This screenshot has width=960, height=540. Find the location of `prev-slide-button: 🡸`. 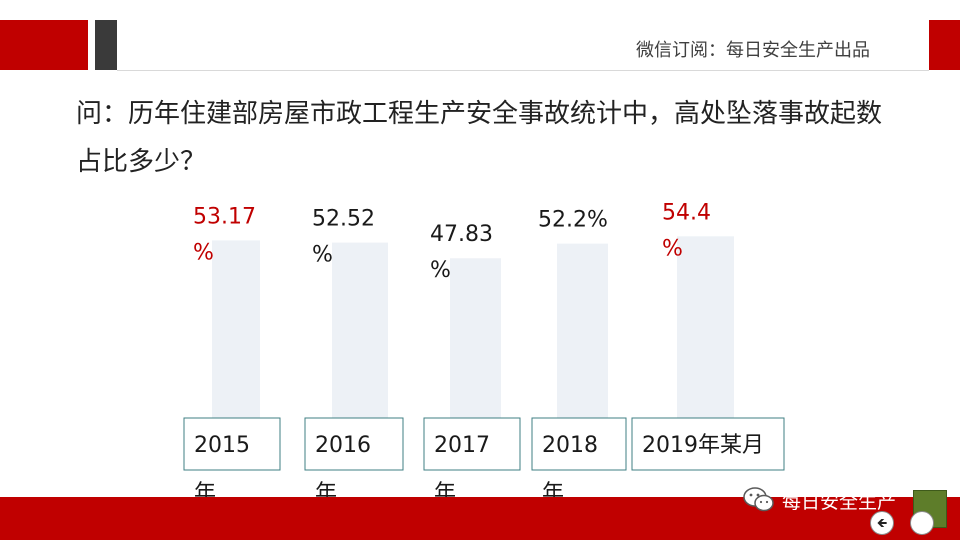

prev-slide-button: 🡸 is located at coordinates (882, 523).